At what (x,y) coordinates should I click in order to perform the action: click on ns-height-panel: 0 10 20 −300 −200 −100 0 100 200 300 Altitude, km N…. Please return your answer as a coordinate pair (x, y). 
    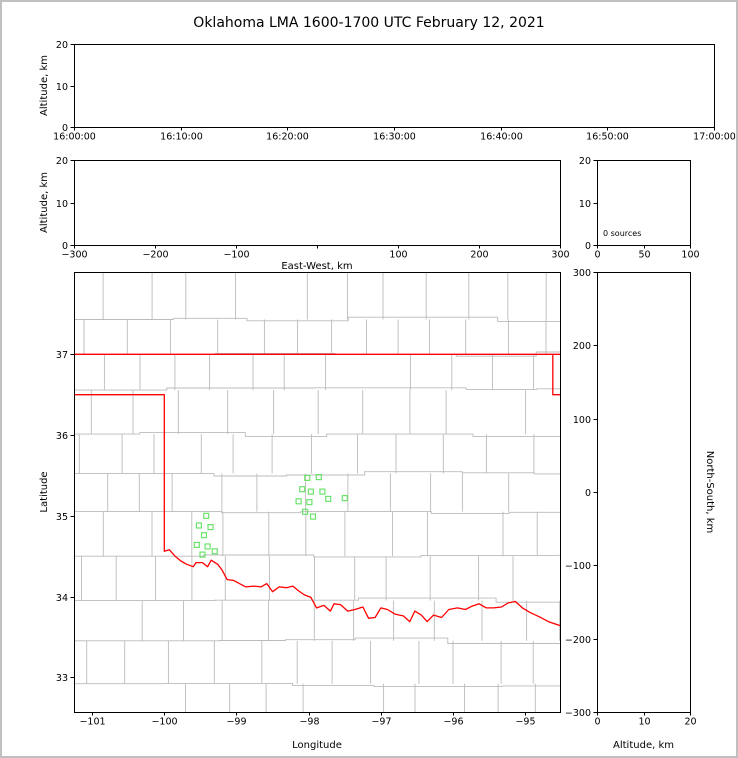
    Looking at the image, I should click on (640, 509).